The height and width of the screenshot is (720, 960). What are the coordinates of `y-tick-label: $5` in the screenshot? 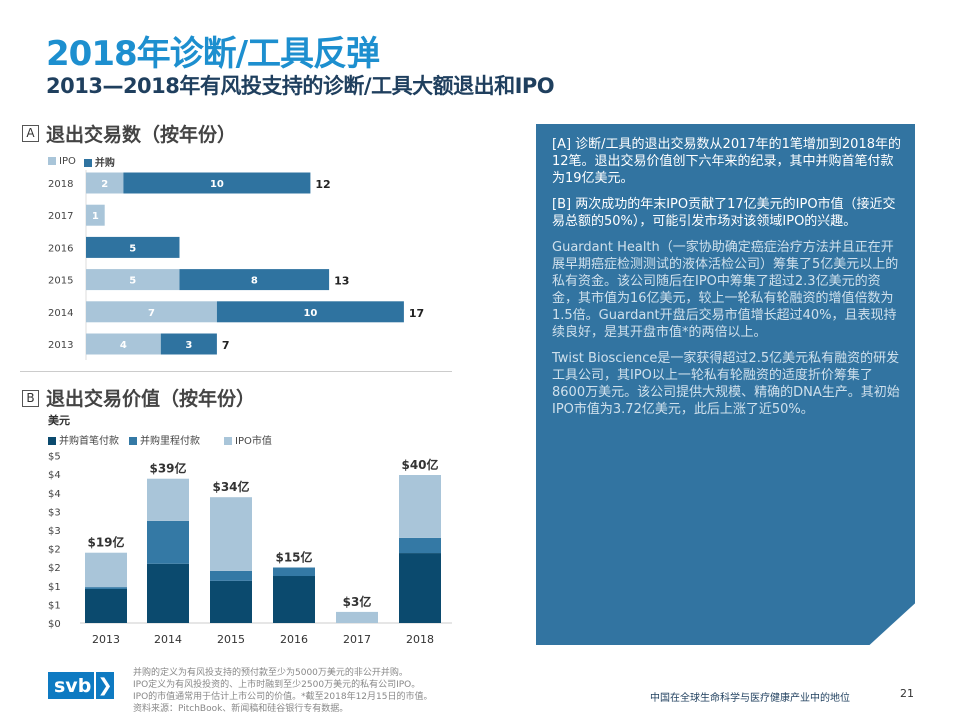 It's located at (54, 457).